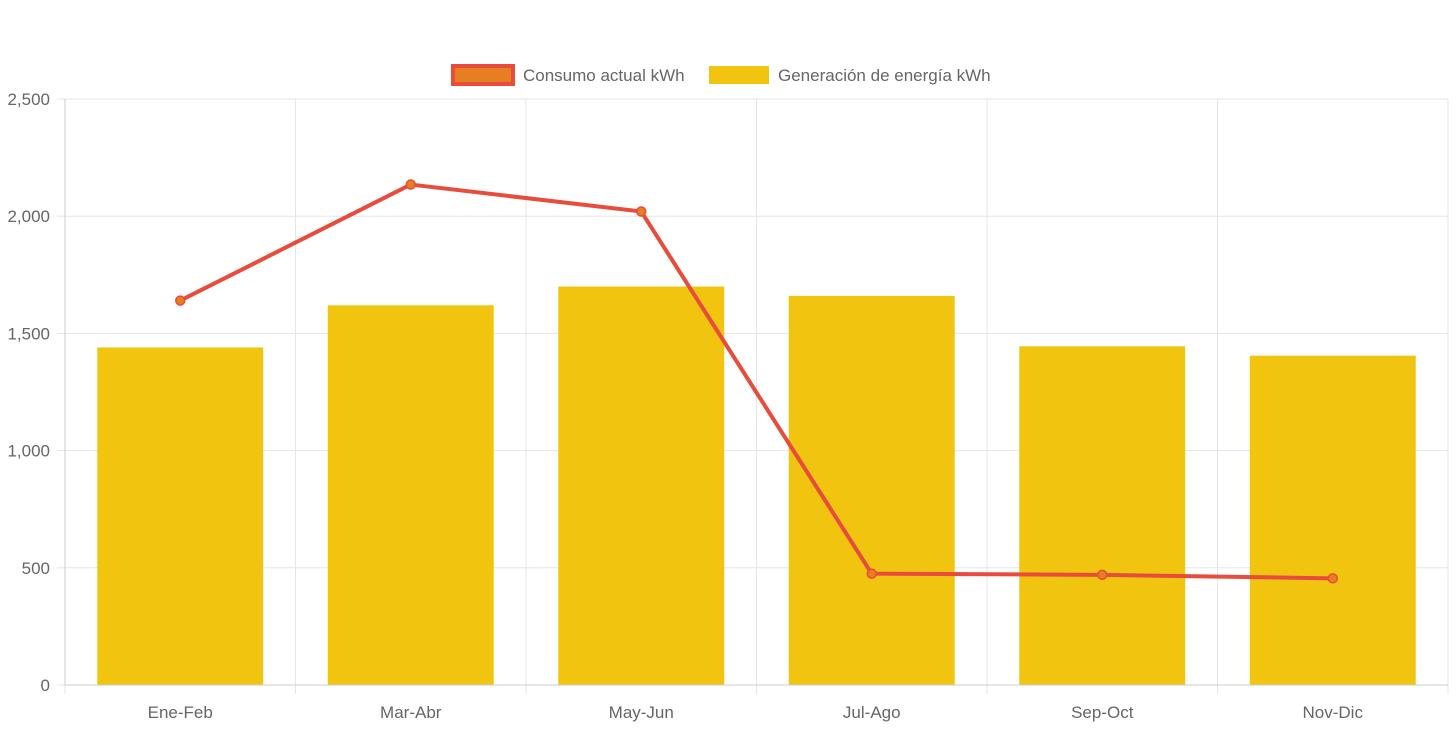 This screenshot has width=1456, height=732. Describe the element at coordinates (641, 485) in the screenshot. I see `bar-generacion-may-jun` at that location.